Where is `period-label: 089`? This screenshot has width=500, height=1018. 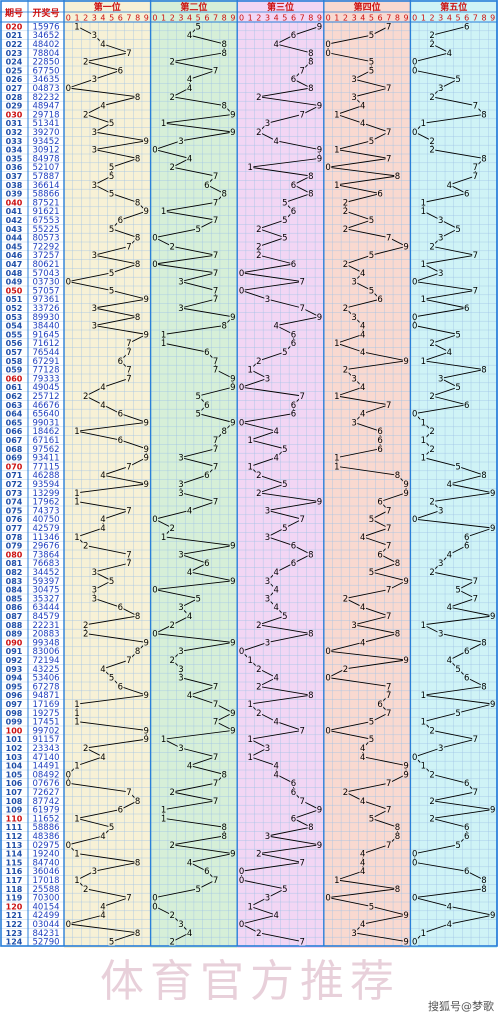
period-label: 089 is located at coordinates (14, 634).